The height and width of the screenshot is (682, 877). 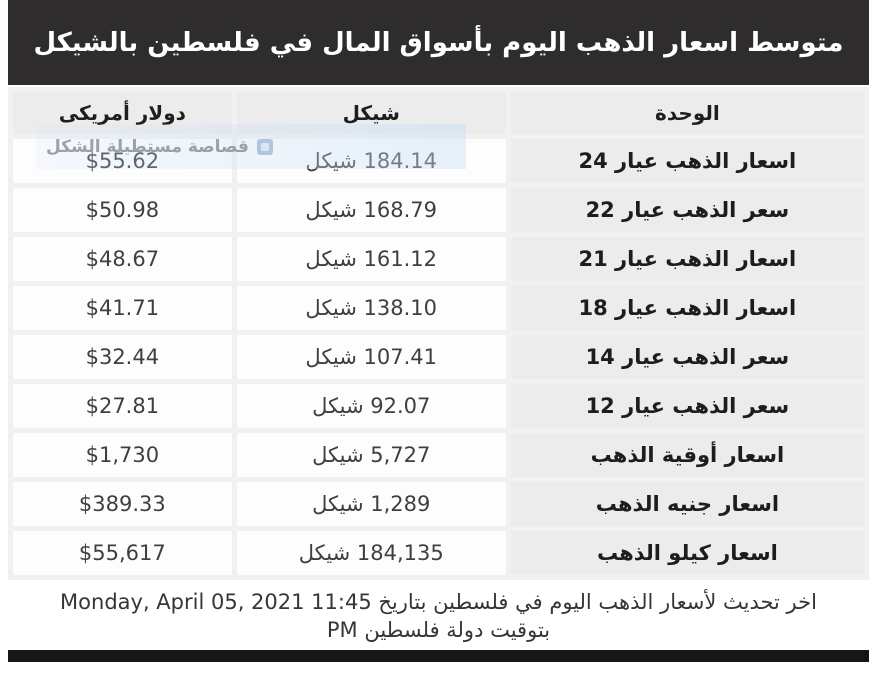 I want to click on dollar-value: $41.71, so click(x=122, y=308).